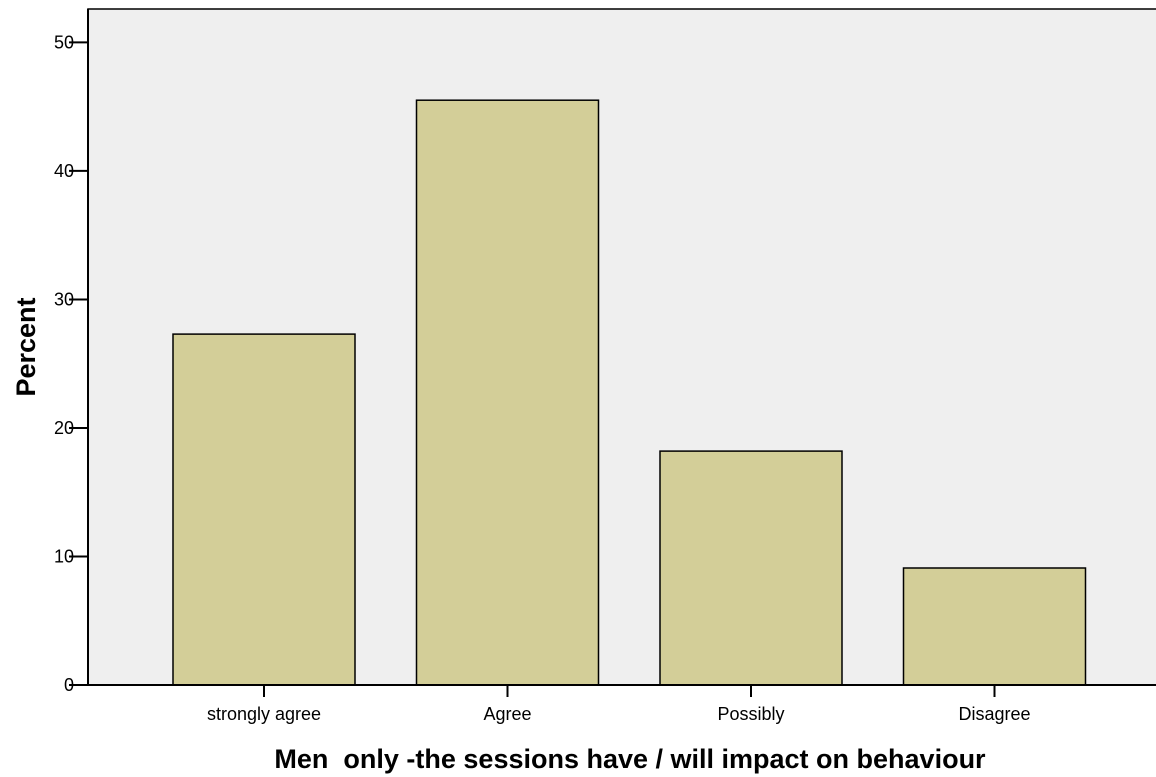  Describe the element at coordinates (69, 685) in the screenshot. I see `y-tick-label: 0` at that location.